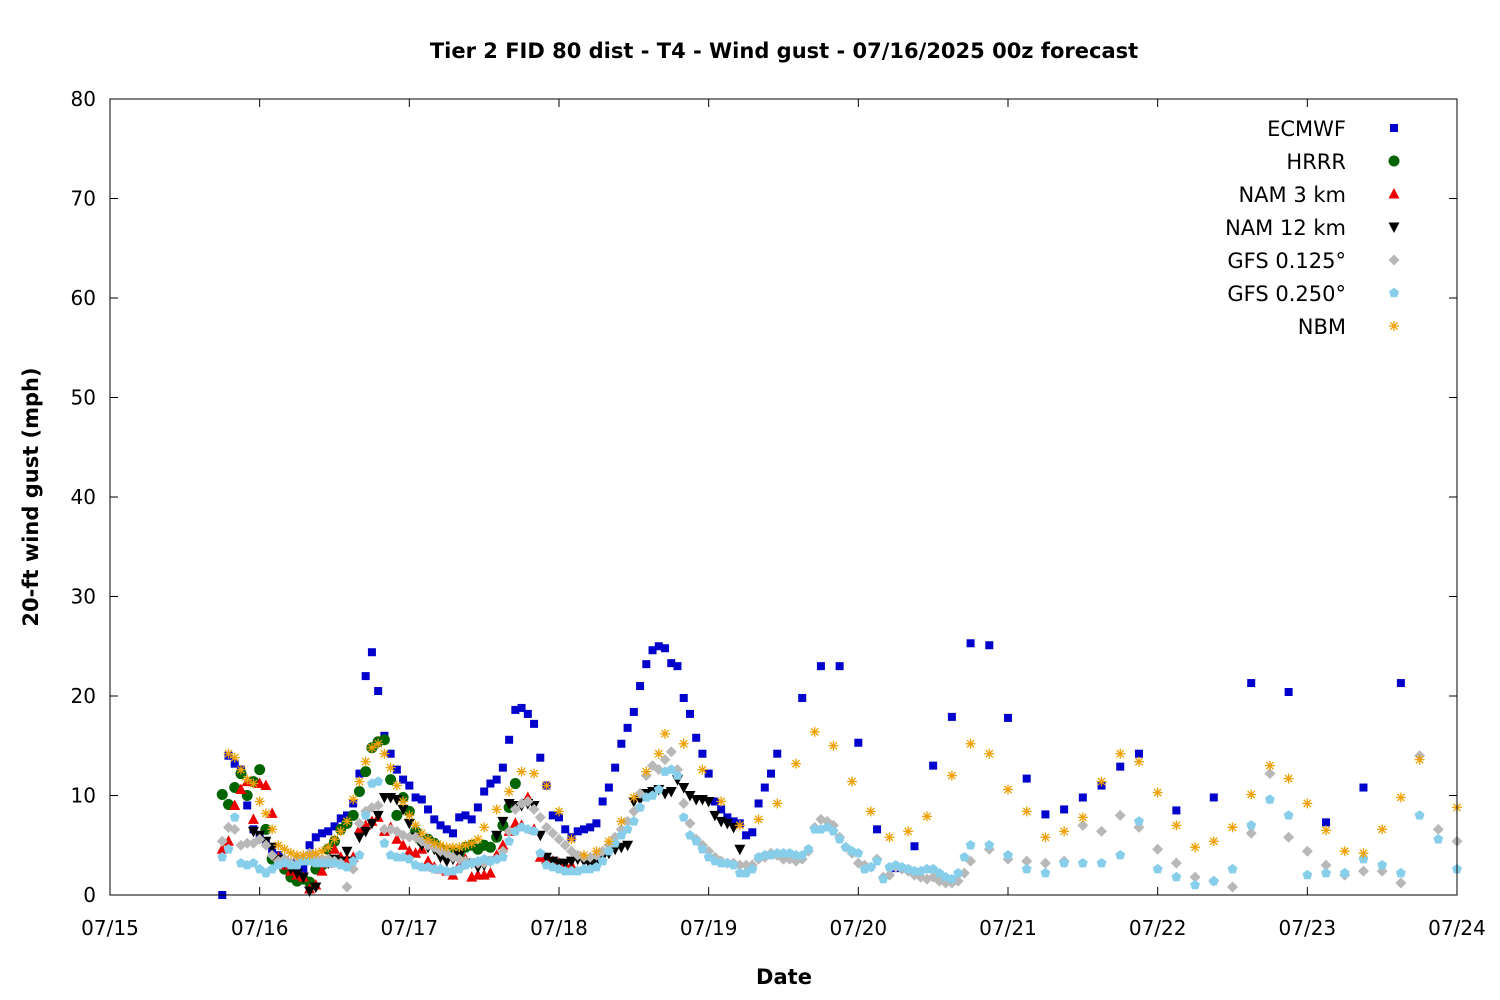 The image size is (1500, 1000). I want to click on legend-label: ECMWF, so click(1306, 129).